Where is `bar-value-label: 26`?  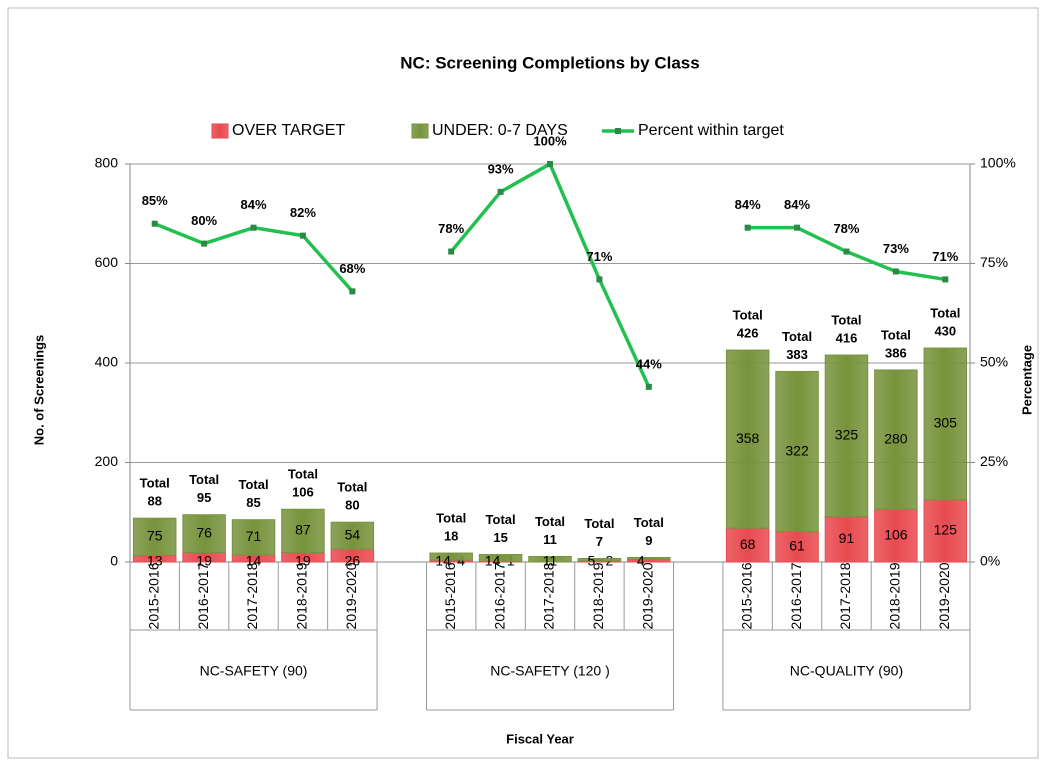
bar-value-label: 26 is located at coordinates (353, 561).